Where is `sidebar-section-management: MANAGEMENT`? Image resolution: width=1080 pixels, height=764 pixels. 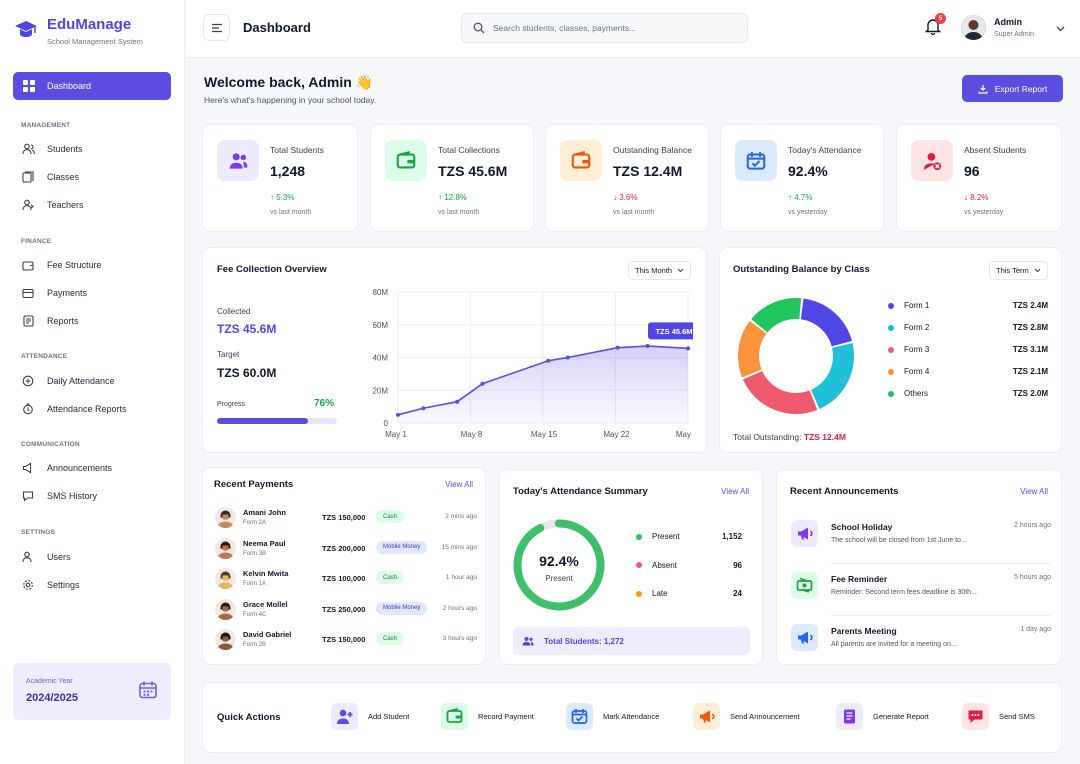 sidebar-section-management: MANAGEMENT is located at coordinates (46, 125).